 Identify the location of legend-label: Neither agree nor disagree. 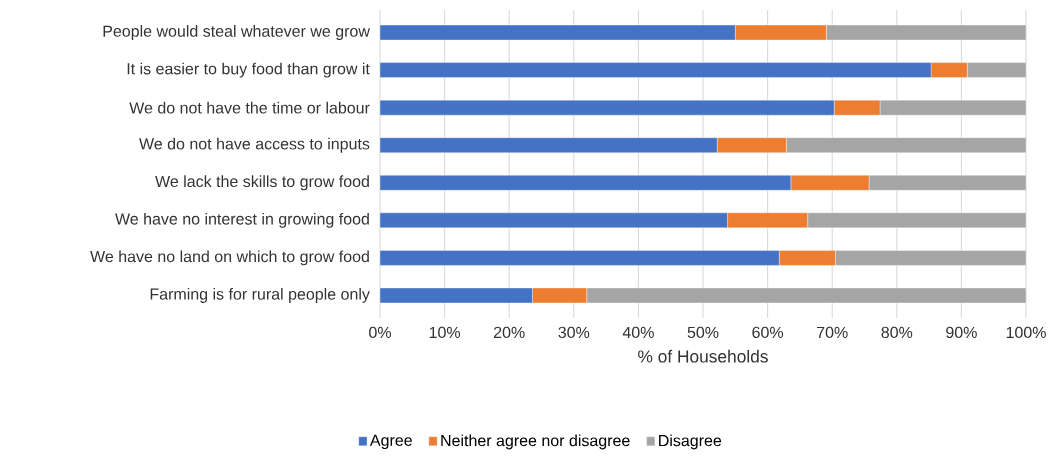
(535, 442).